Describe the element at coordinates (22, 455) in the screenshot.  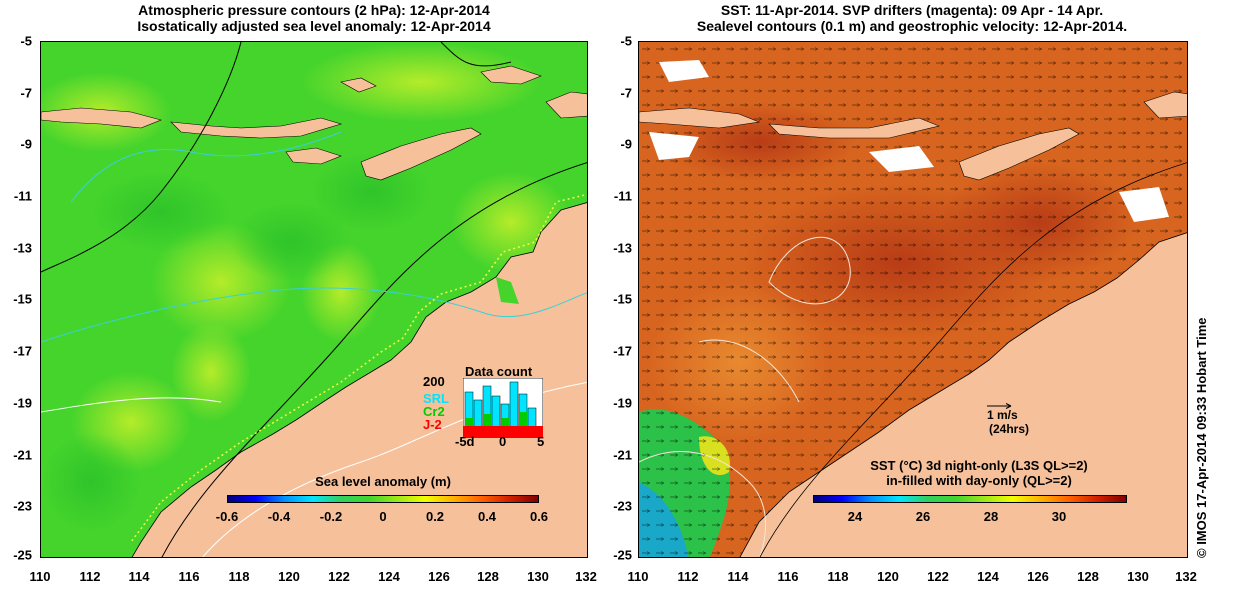
I see `left-y-tick: -21` at that location.